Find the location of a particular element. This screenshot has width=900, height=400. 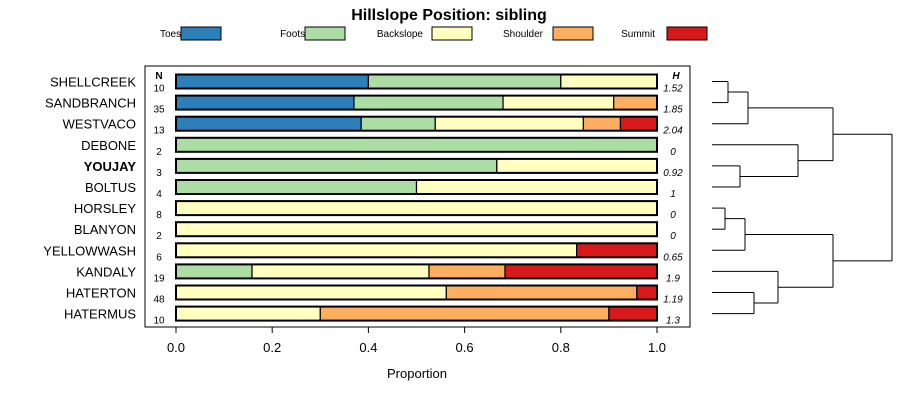

row-label: BOLTUS is located at coordinates (110, 187).